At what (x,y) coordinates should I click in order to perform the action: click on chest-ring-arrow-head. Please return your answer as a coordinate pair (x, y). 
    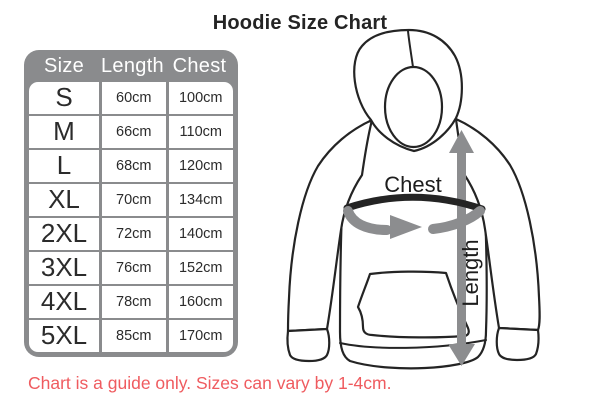
    Looking at the image, I should click on (406, 227).